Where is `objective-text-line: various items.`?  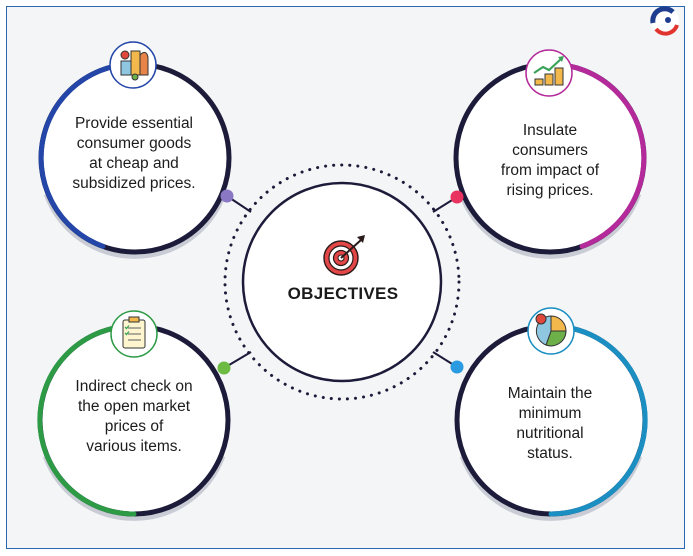 objective-text-line: various items. is located at coordinates (134, 446).